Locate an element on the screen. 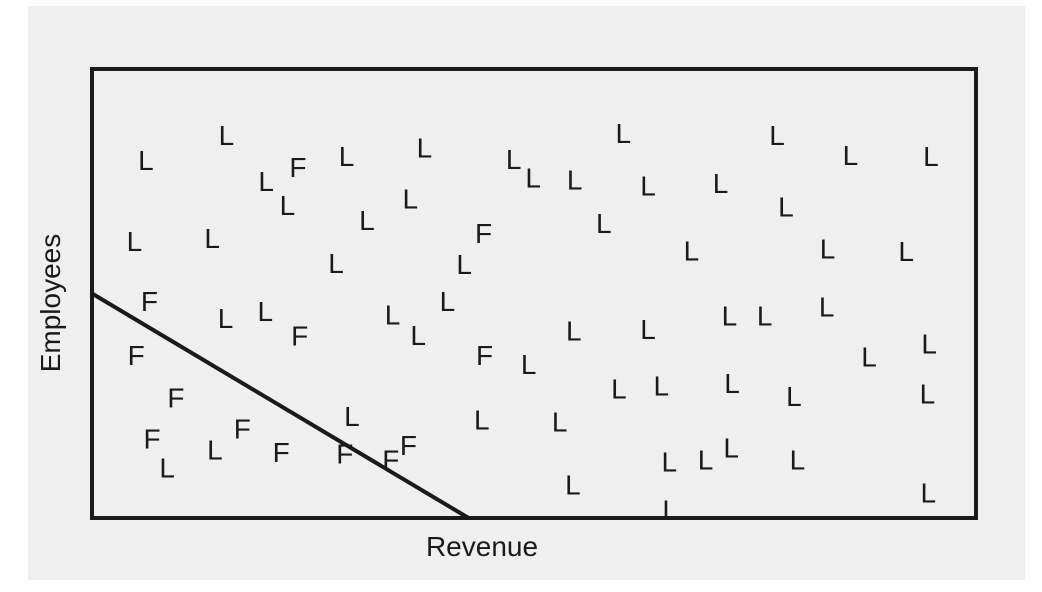  y-axis-label: Employees is located at coordinates (50, 303).